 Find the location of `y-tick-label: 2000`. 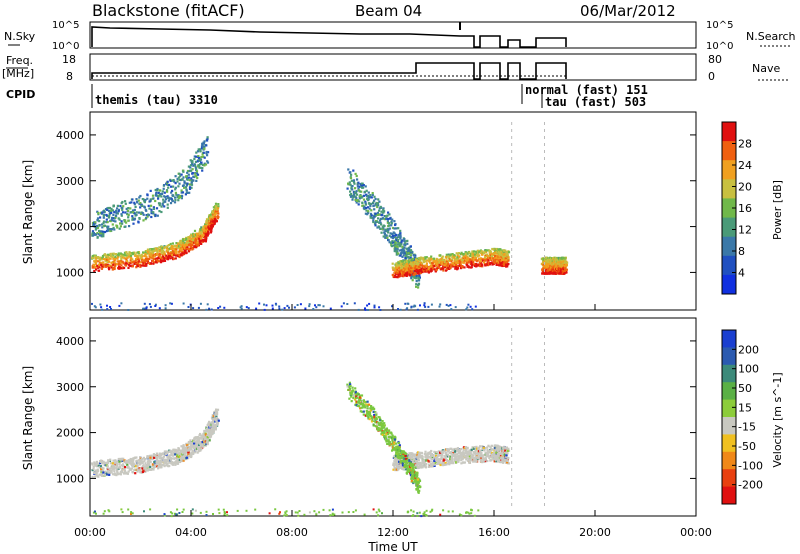

y-tick-label: 2000 is located at coordinates (70, 227).